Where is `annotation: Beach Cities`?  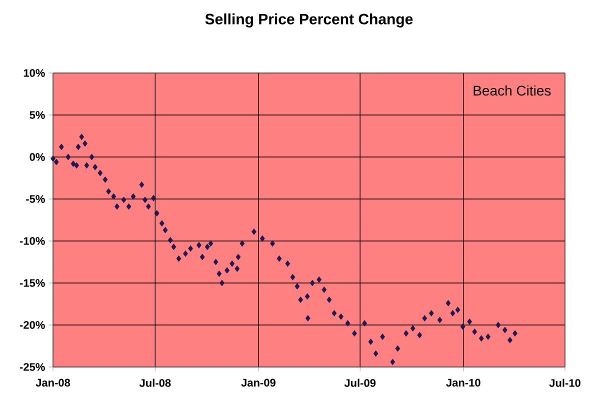
annotation: Beach Cities is located at coordinates (512, 90).